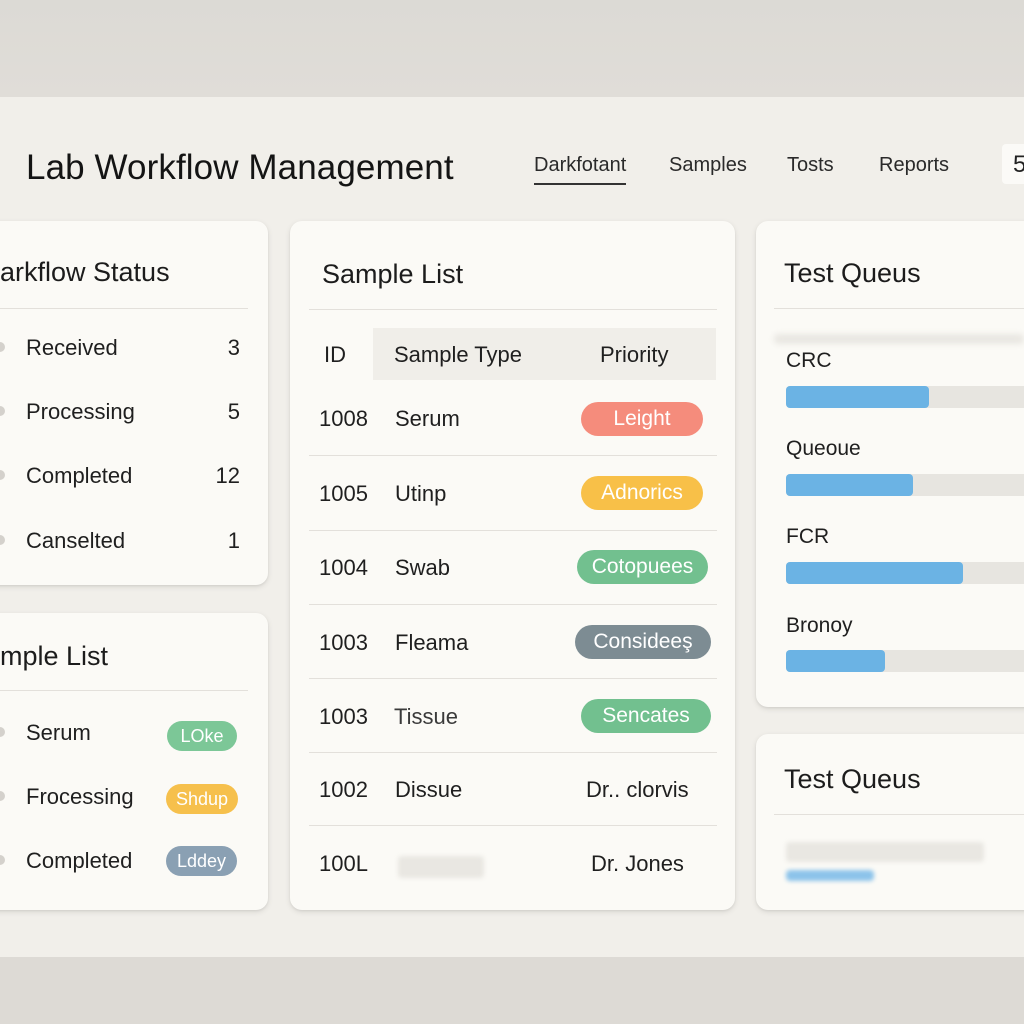  What do you see at coordinates (637, 863) in the screenshot?
I see `assignee-cell: Dr. Jones` at bounding box center [637, 863].